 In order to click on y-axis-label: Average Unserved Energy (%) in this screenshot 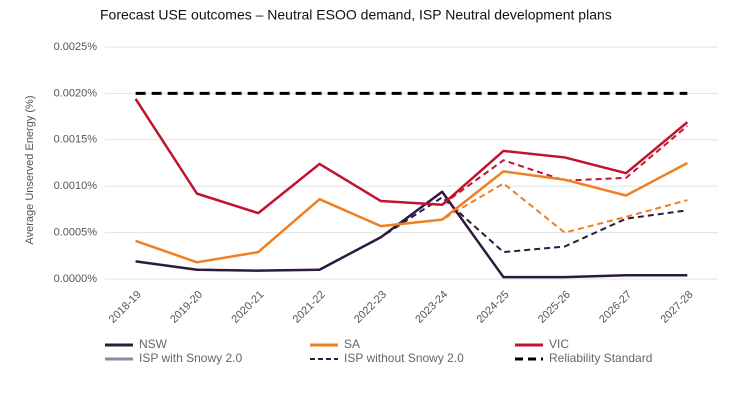, I will do `click(30, 170)`.